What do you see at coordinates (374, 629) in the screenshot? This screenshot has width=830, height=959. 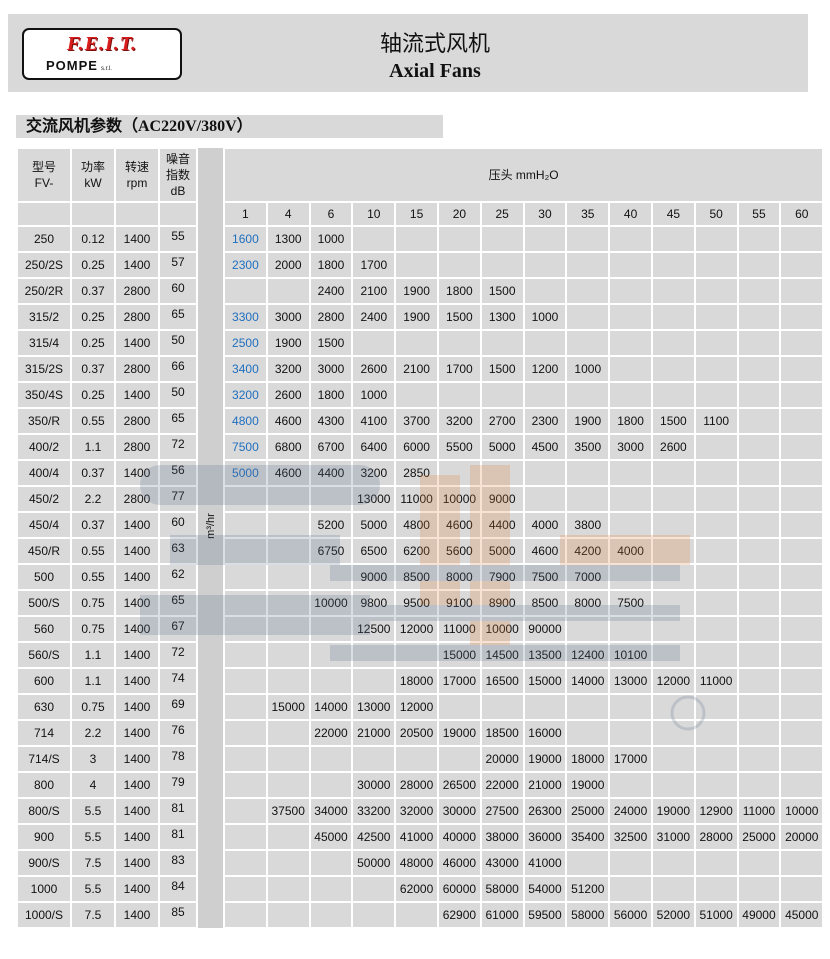 I see `flow-cell: 12500` at bounding box center [374, 629].